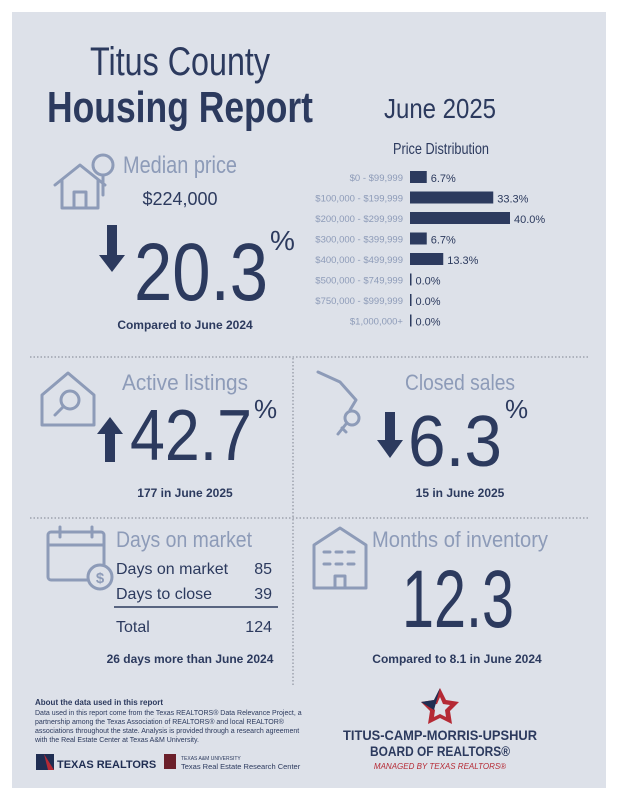 The width and height of the screenshot is (618, 800). Describe the element at coordinates (376, 178) in the screenshot. I see `distribution-category: $0 - $99,999` at that location.